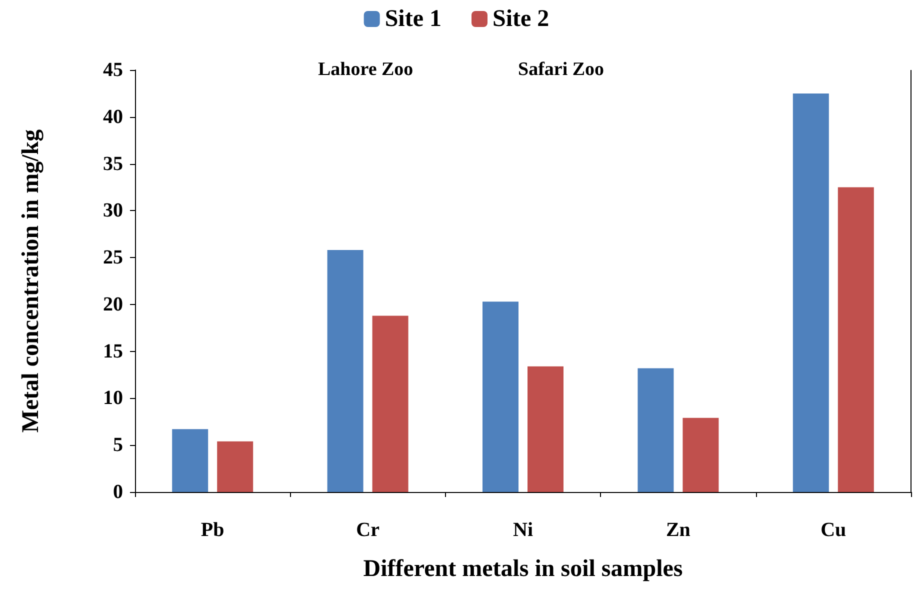  Describe the element at coordinates (113, 211) in the screenshot. I see `y-tick-label: 30` at that location.